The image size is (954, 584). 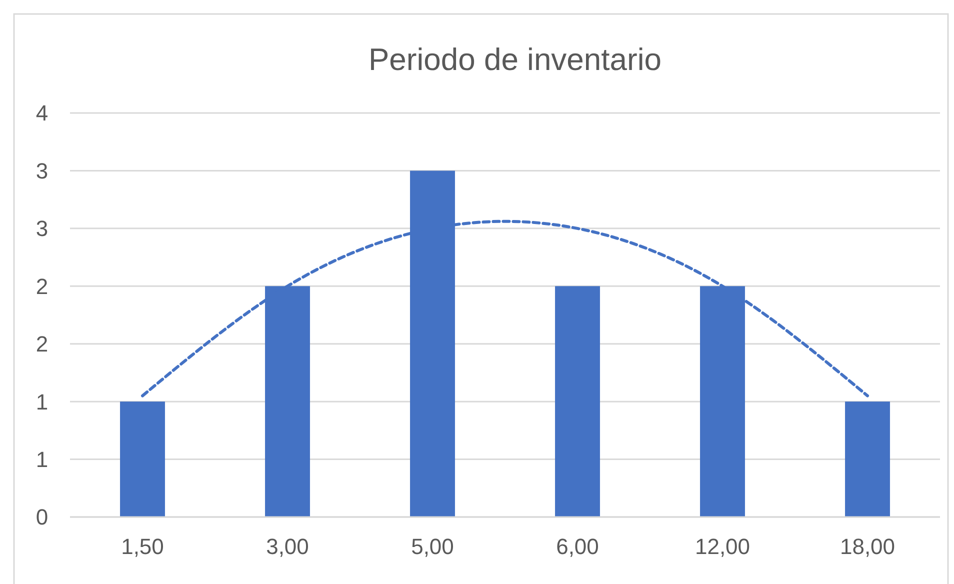 I want to click on x-tick-label: 1,50, so click(x=142, y=546).